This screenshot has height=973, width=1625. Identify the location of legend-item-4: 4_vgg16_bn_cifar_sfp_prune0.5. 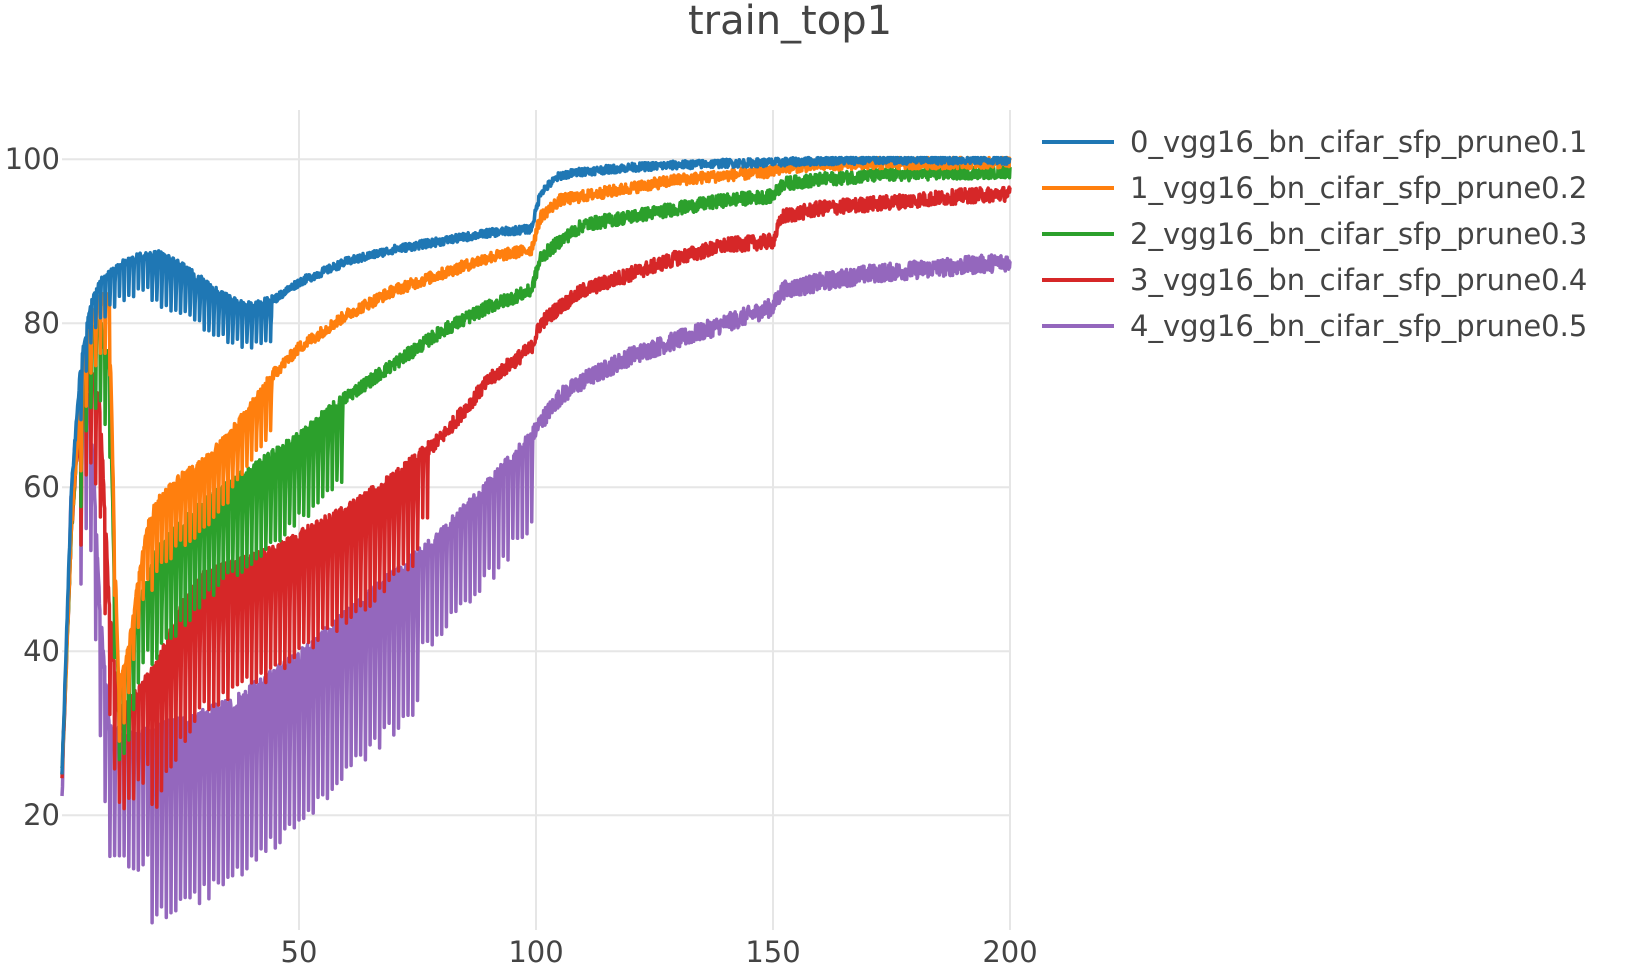
(1314, 326).